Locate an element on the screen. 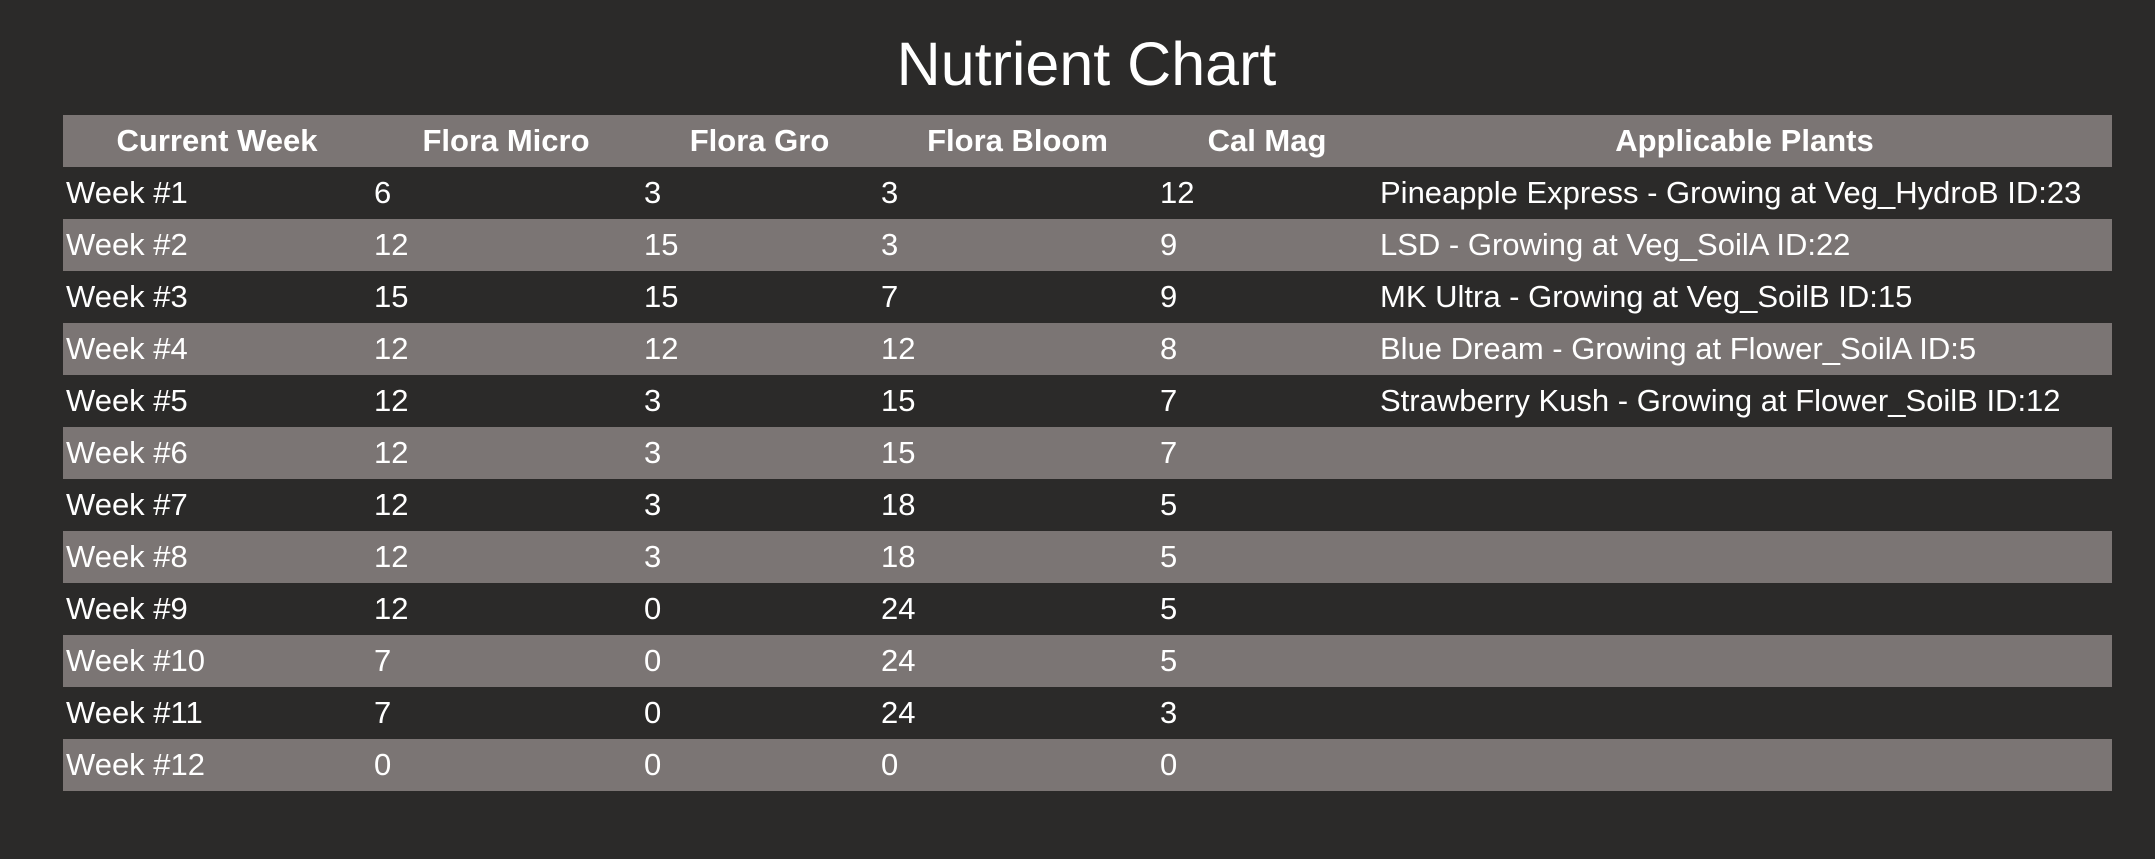 The image size is (2155, 859). cell-flora-micro: 0 is located at coordinates (506, 765).